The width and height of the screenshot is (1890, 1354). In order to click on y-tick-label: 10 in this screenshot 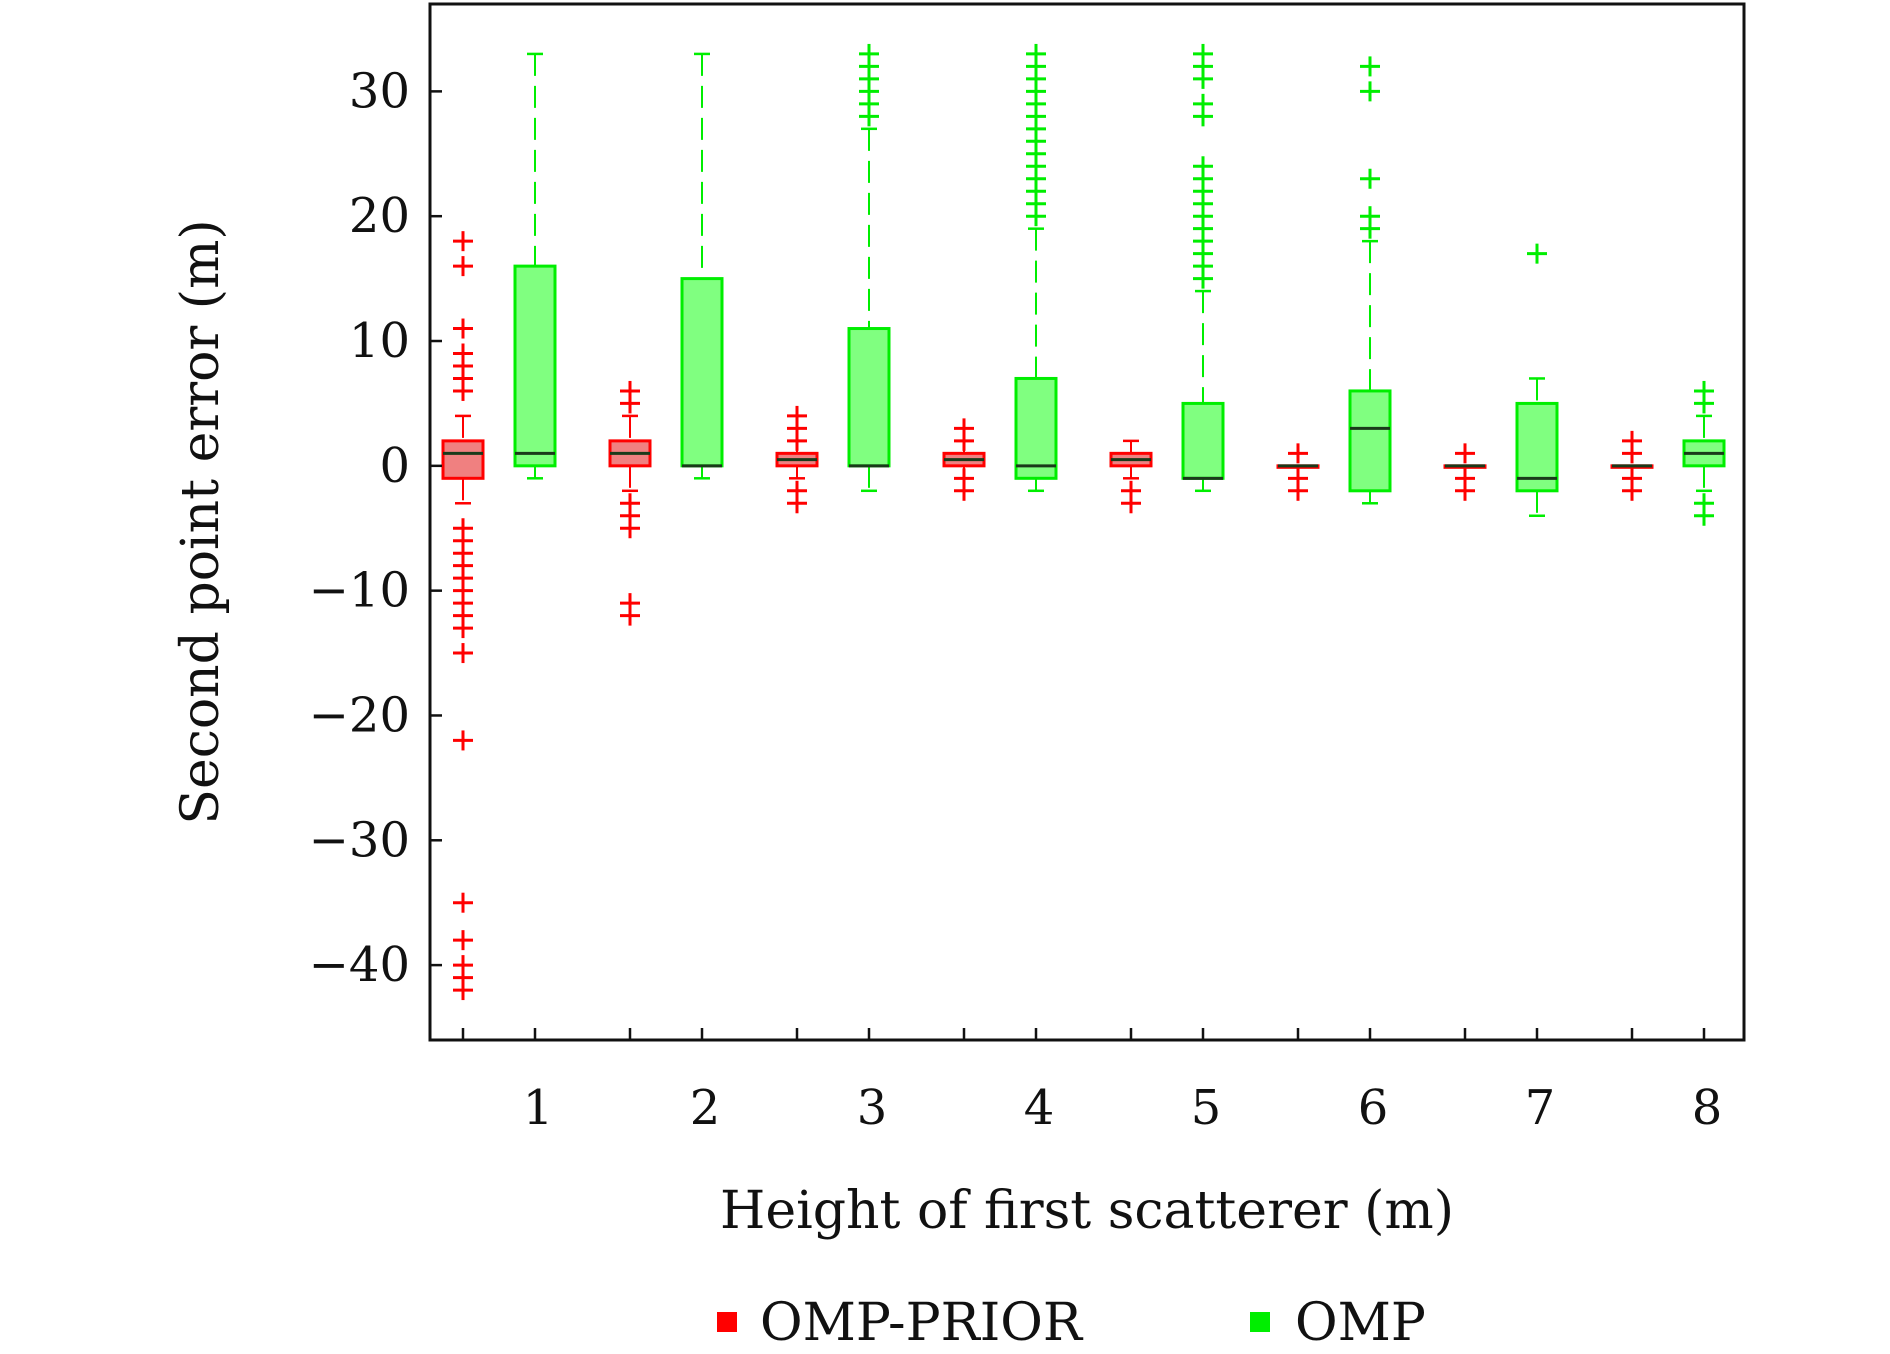, I will do `click(379, 341)`.